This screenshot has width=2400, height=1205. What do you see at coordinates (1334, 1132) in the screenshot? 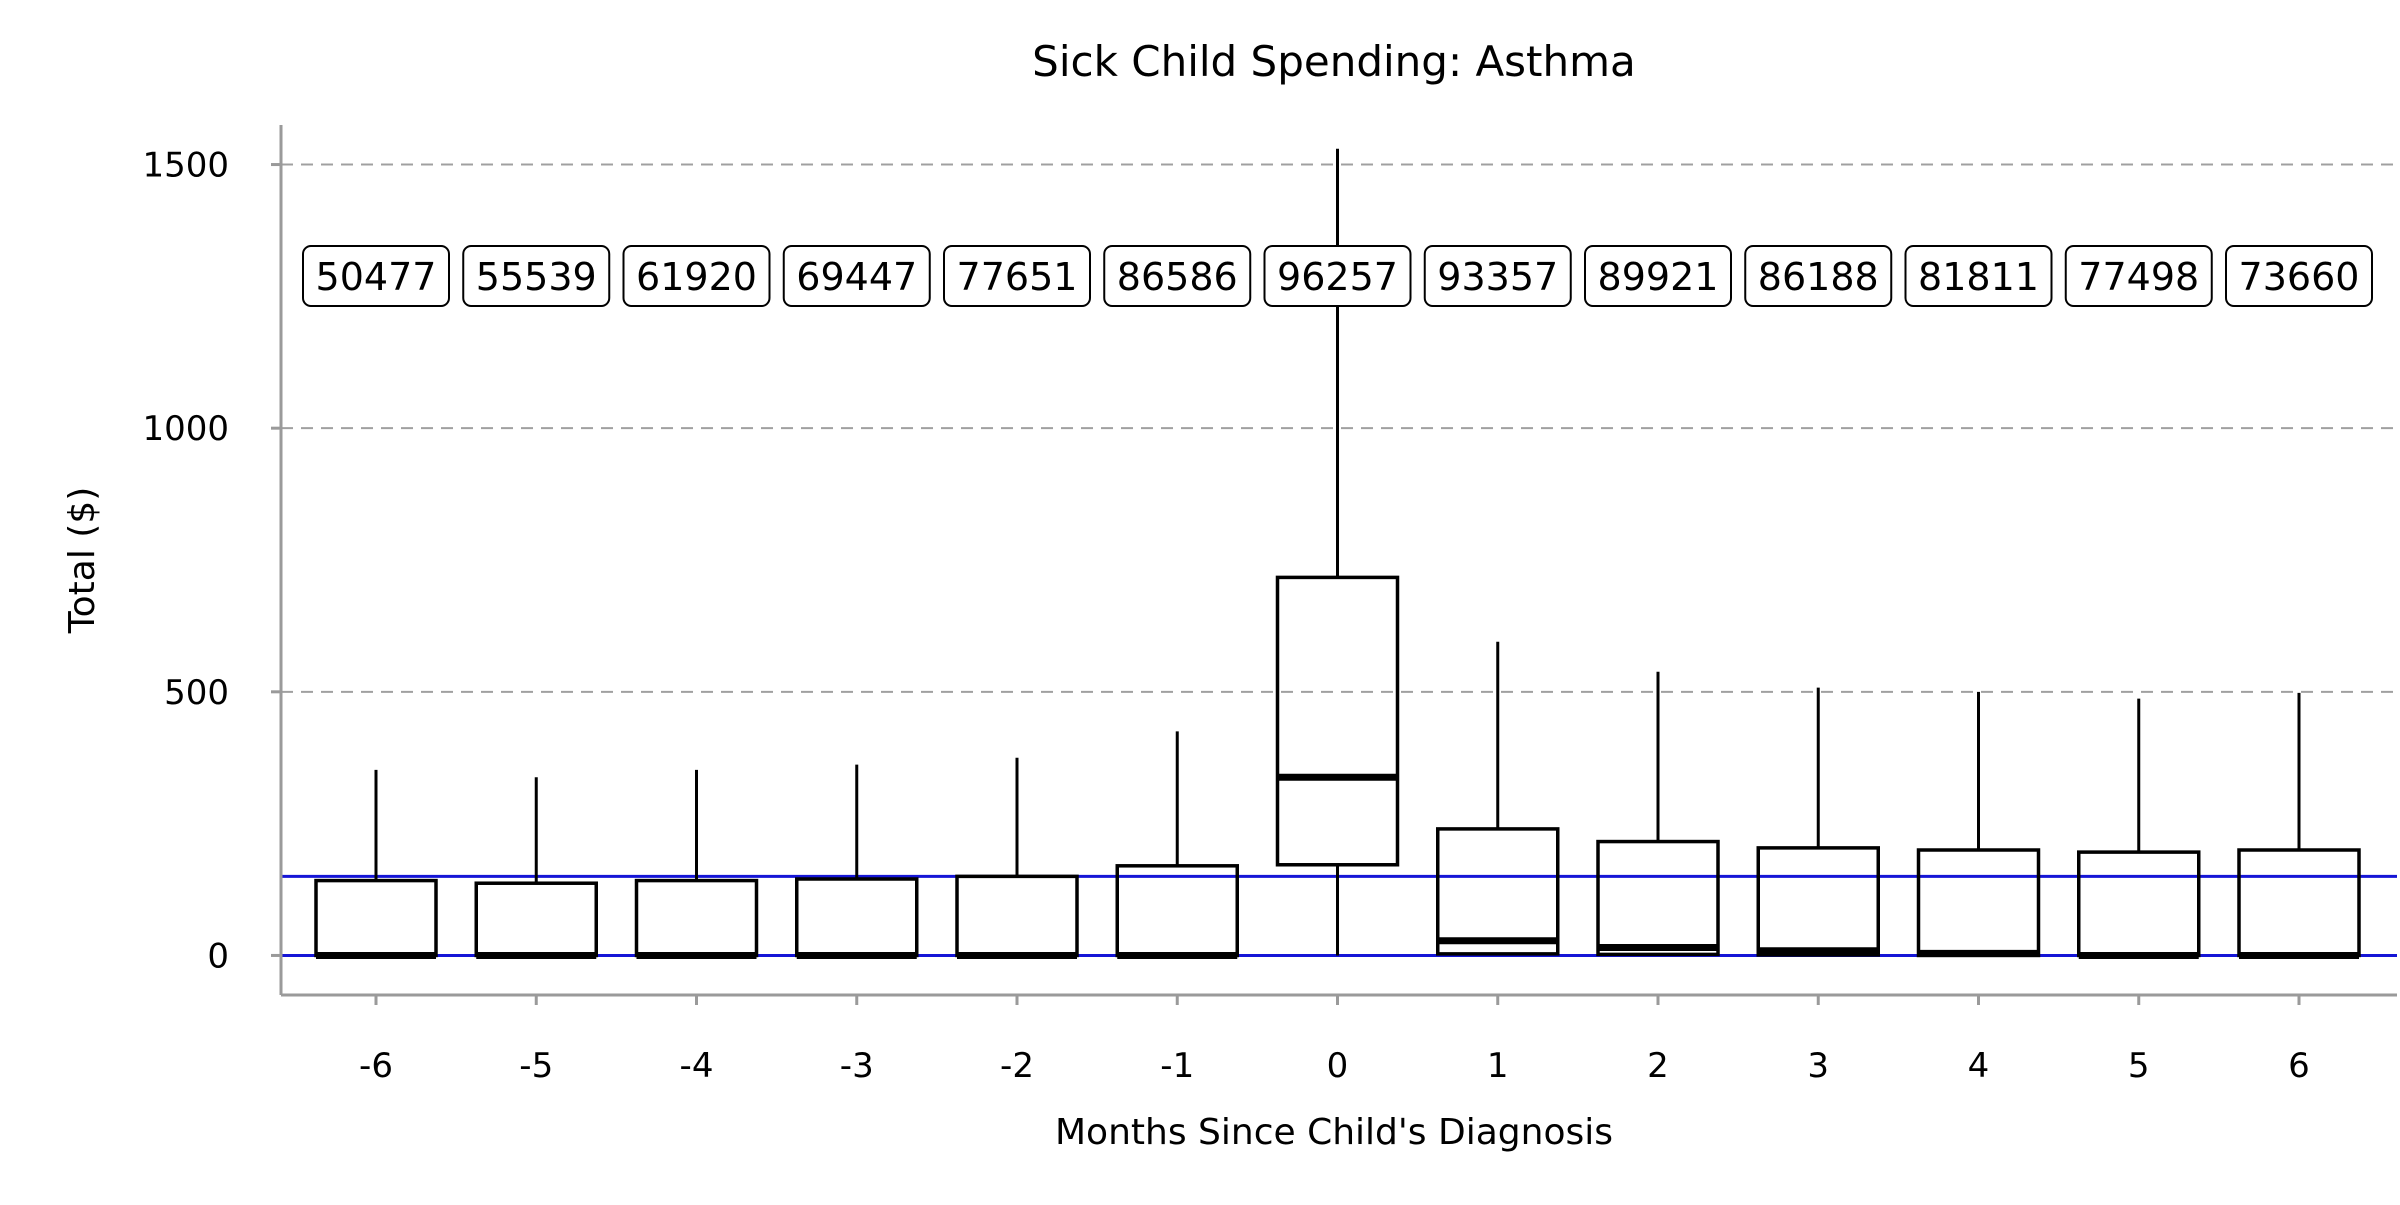
I see `x-axis-label: Months Since Child's Diagnosis` at bounding box center [1334, 1132].